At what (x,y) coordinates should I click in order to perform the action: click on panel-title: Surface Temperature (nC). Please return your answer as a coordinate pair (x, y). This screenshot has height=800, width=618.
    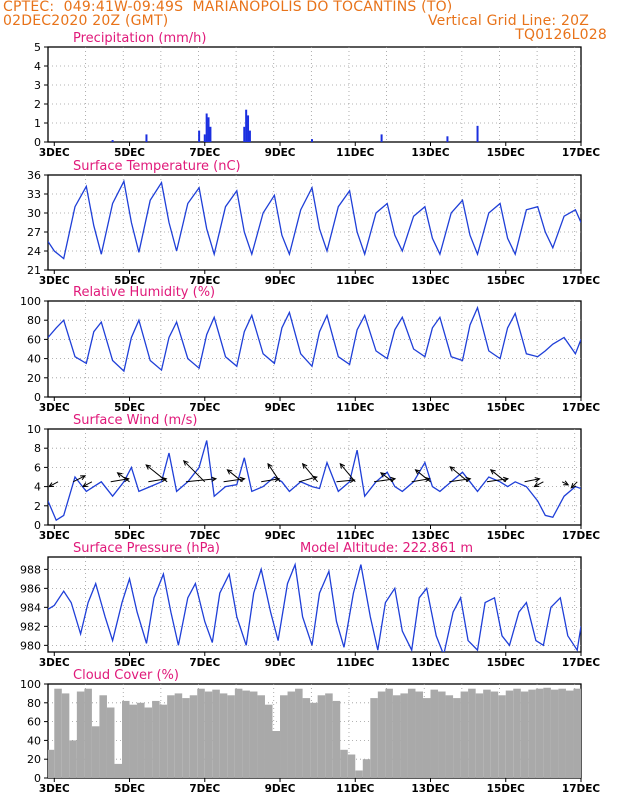
    Looking at the image, I should click on (157, 166).